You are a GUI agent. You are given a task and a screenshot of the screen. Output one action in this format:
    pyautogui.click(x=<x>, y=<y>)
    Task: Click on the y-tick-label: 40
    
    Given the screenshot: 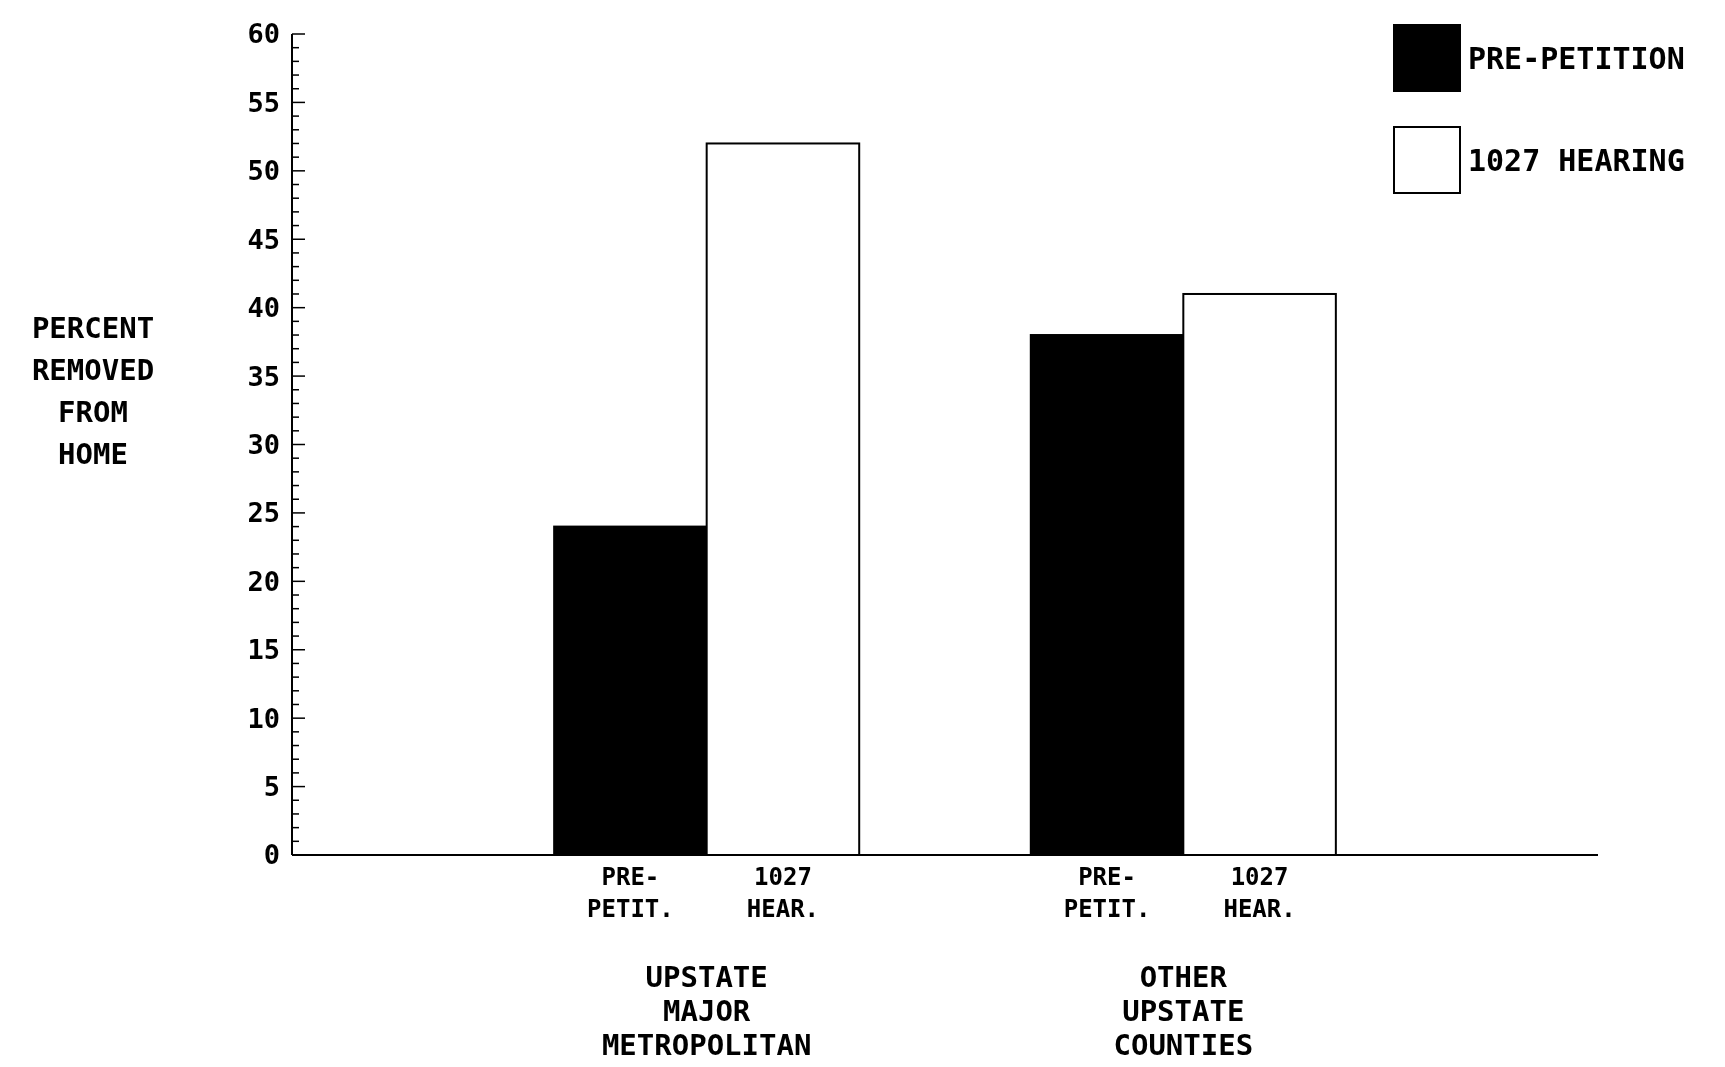 What is the action you would take?
    pyautogui.click(x=263, y=308)
    